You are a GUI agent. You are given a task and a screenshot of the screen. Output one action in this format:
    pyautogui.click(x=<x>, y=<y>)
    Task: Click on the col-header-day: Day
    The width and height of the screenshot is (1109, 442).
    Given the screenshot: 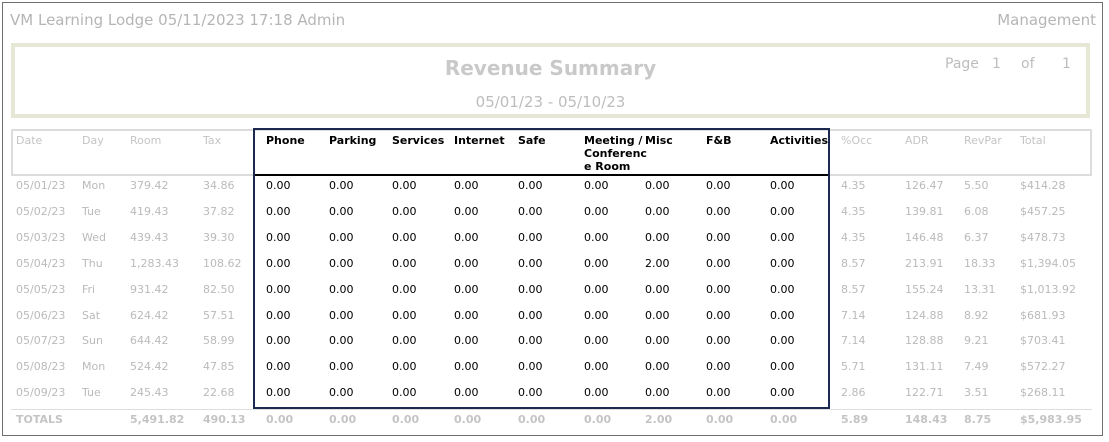 What is the action you would take?
    pyautogui.click(x=93, y=140)
    